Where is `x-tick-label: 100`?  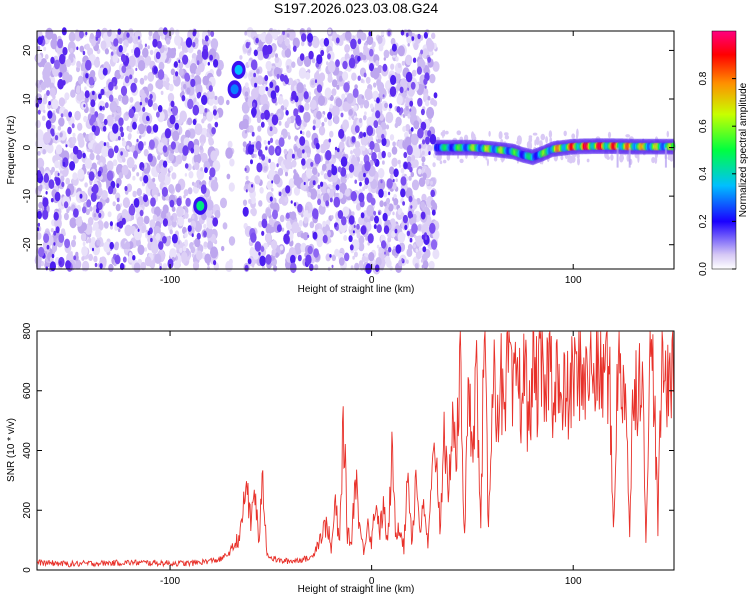 x-tick-label: 100 is located at coordinates (573, 280).